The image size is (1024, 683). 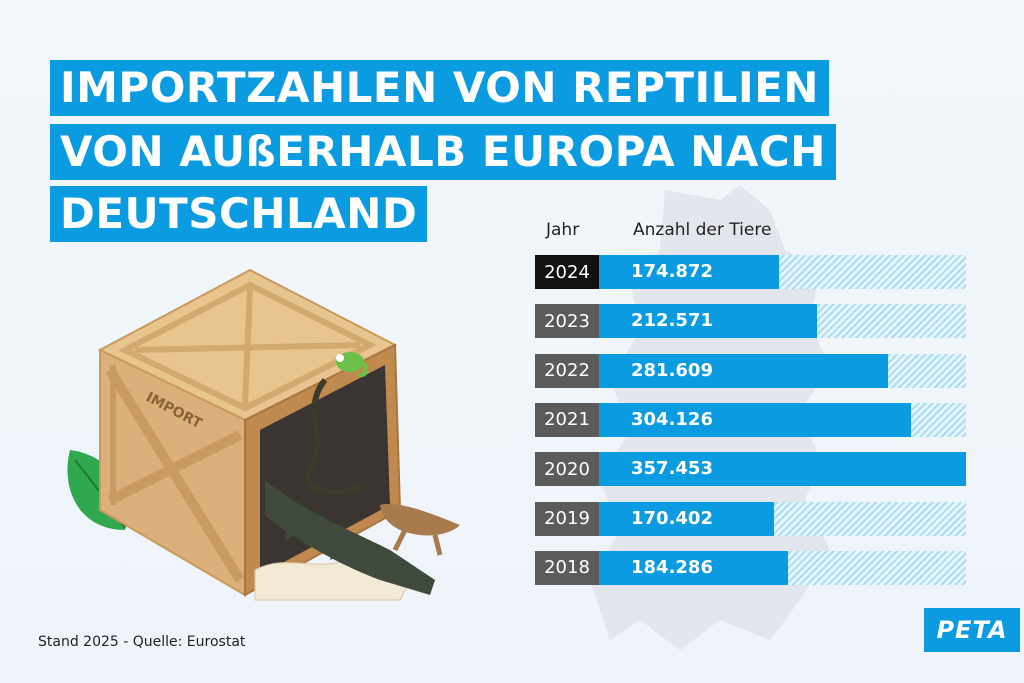 I want to click on value-label: 357.453, so click(x=672, y=469).